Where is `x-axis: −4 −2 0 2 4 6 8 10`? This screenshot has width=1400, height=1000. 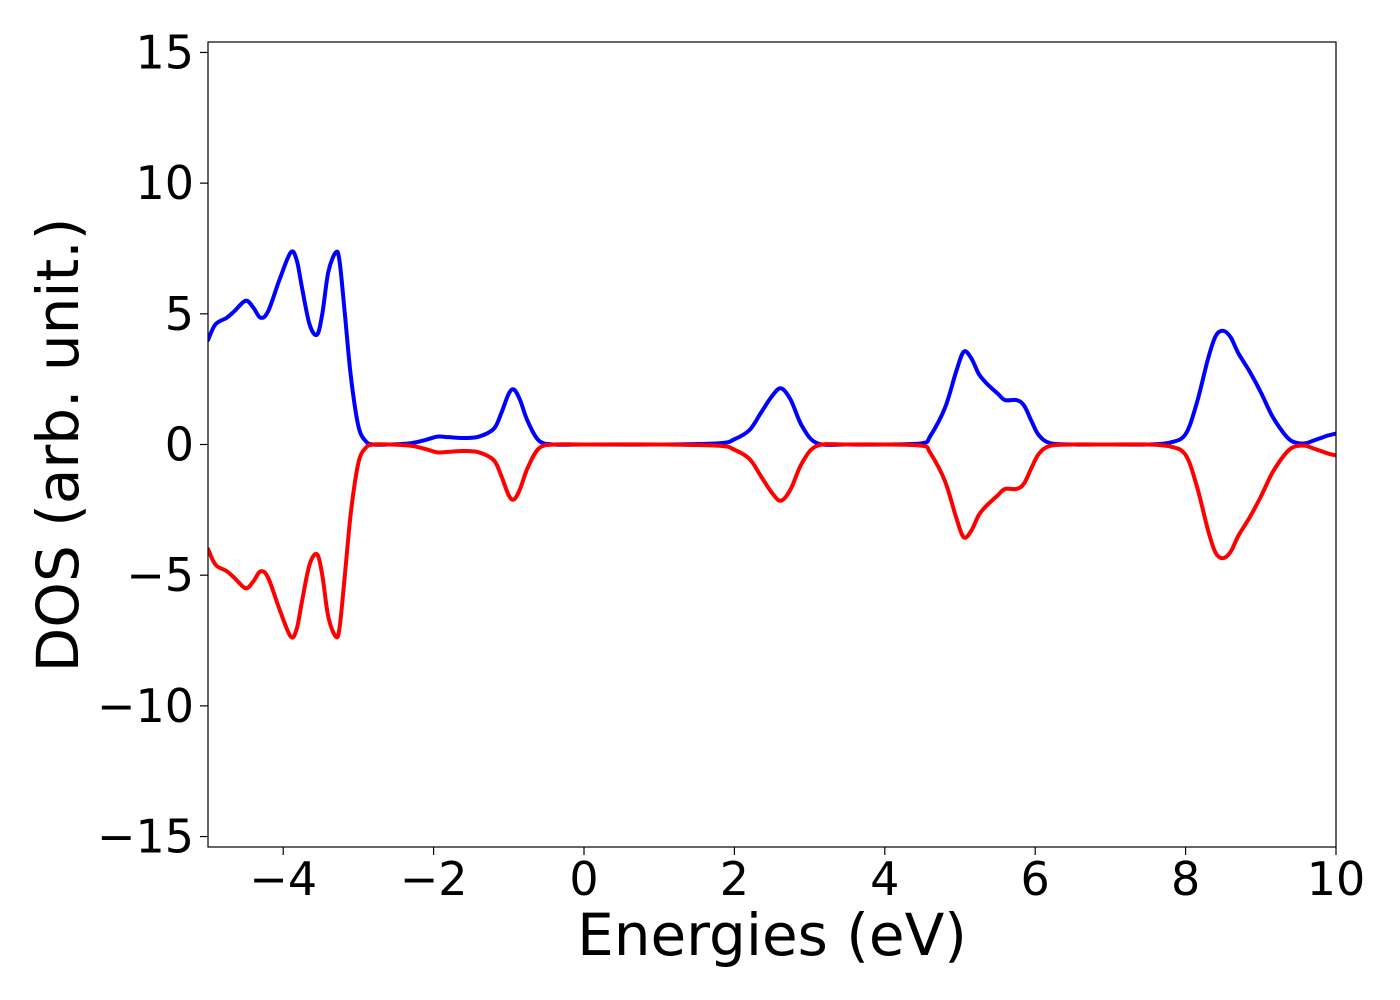
x-axis: −4 −2 0 2 4 6 8 10 is located at coordinates (807, 876).